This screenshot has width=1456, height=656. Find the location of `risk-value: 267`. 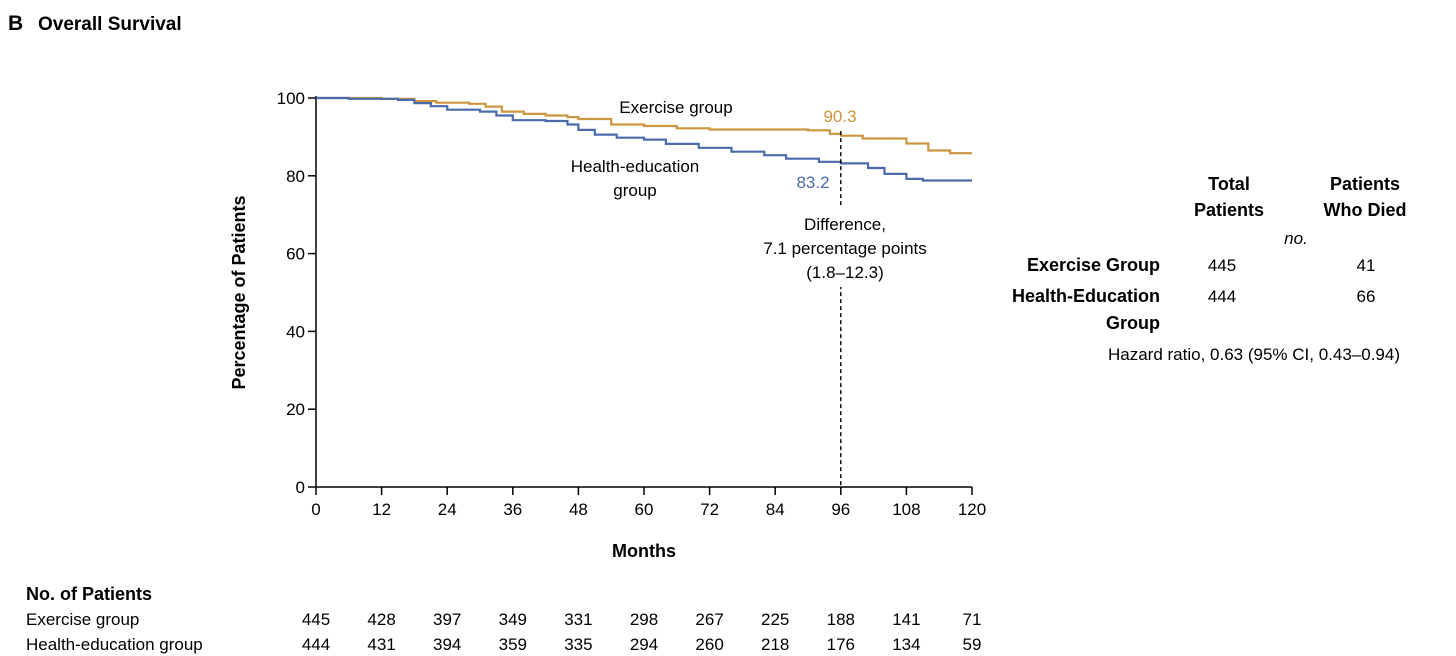

risk-value: 267 is located at coordinates (709, 619).